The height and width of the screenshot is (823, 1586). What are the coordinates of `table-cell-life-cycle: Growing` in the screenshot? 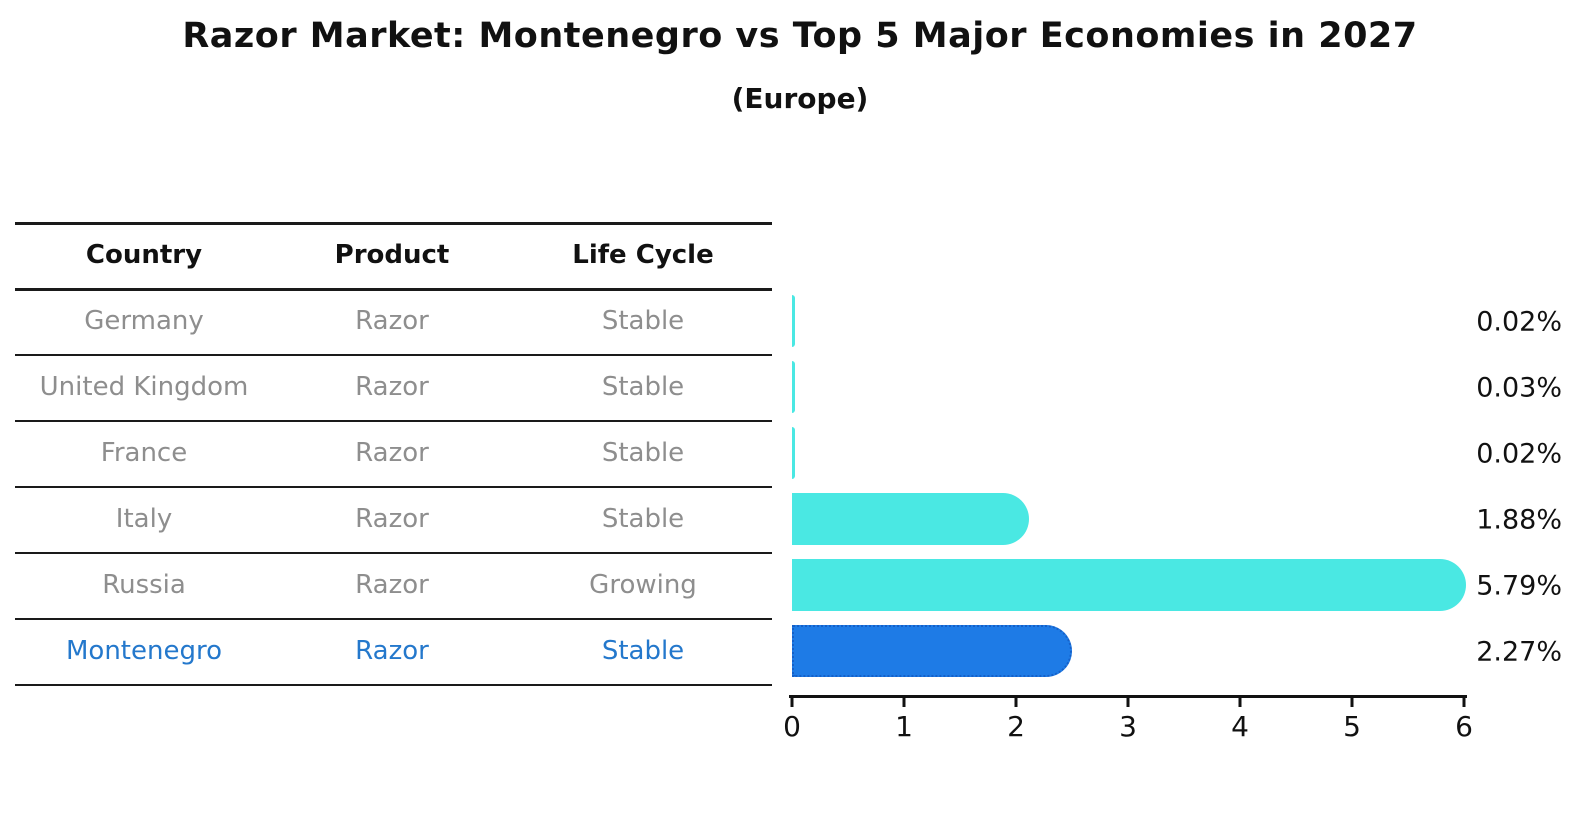 It's located at (643, 585).